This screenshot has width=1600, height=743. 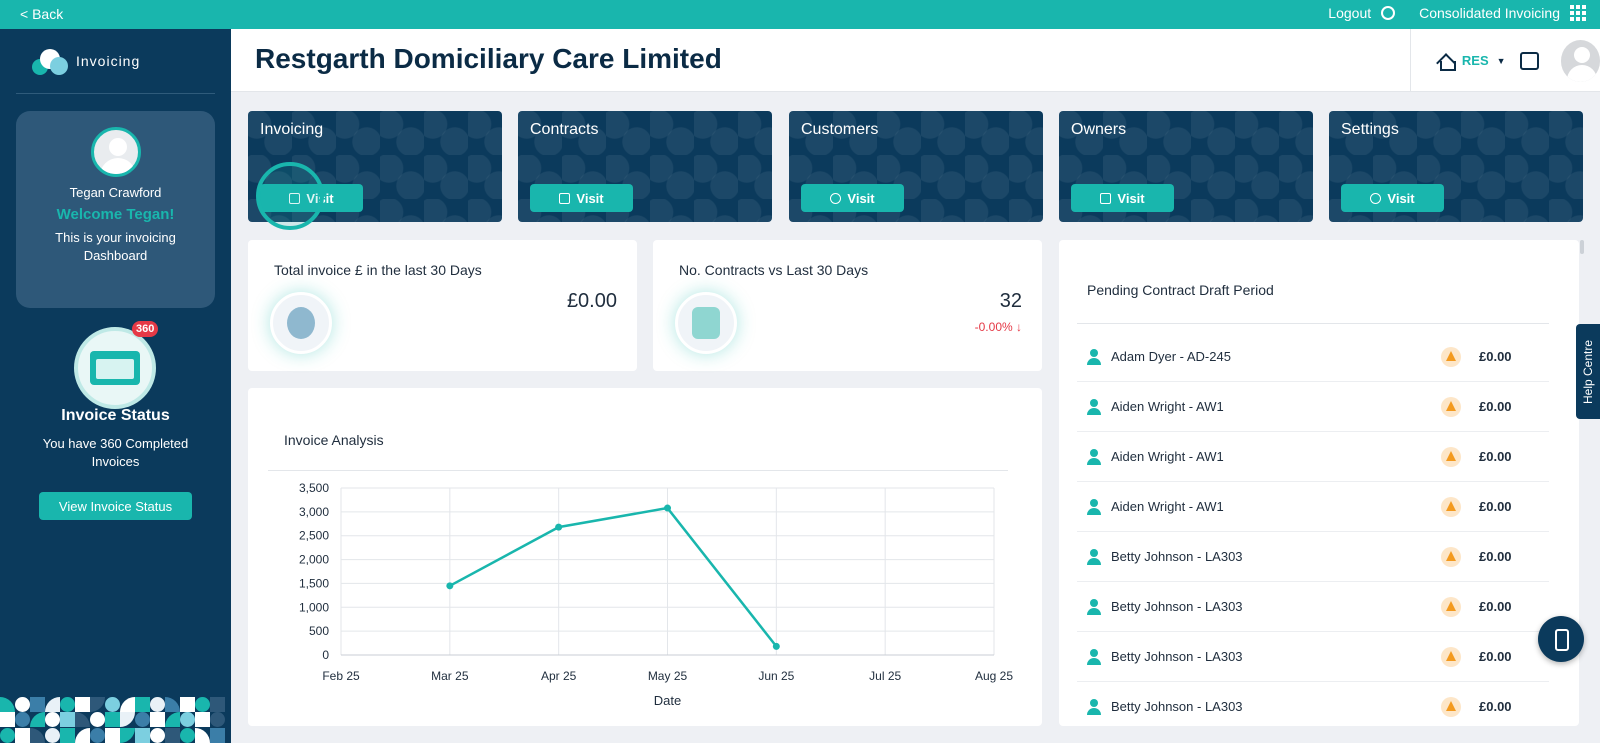 I want to click on x-tick-label: Jul 25, so click(x=885, y=676).